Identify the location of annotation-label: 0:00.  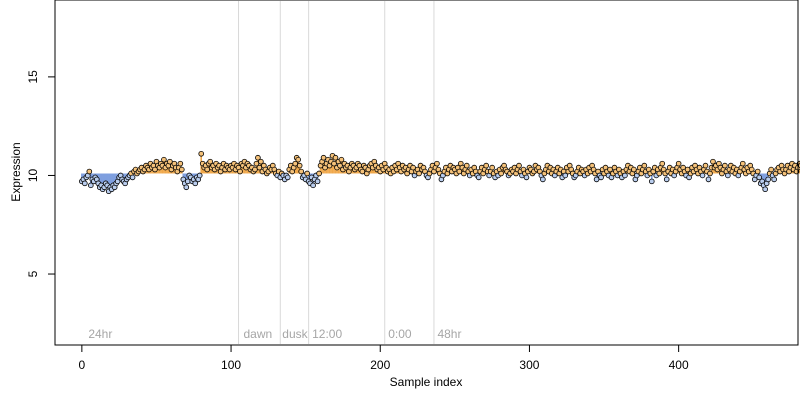
(400, 334).